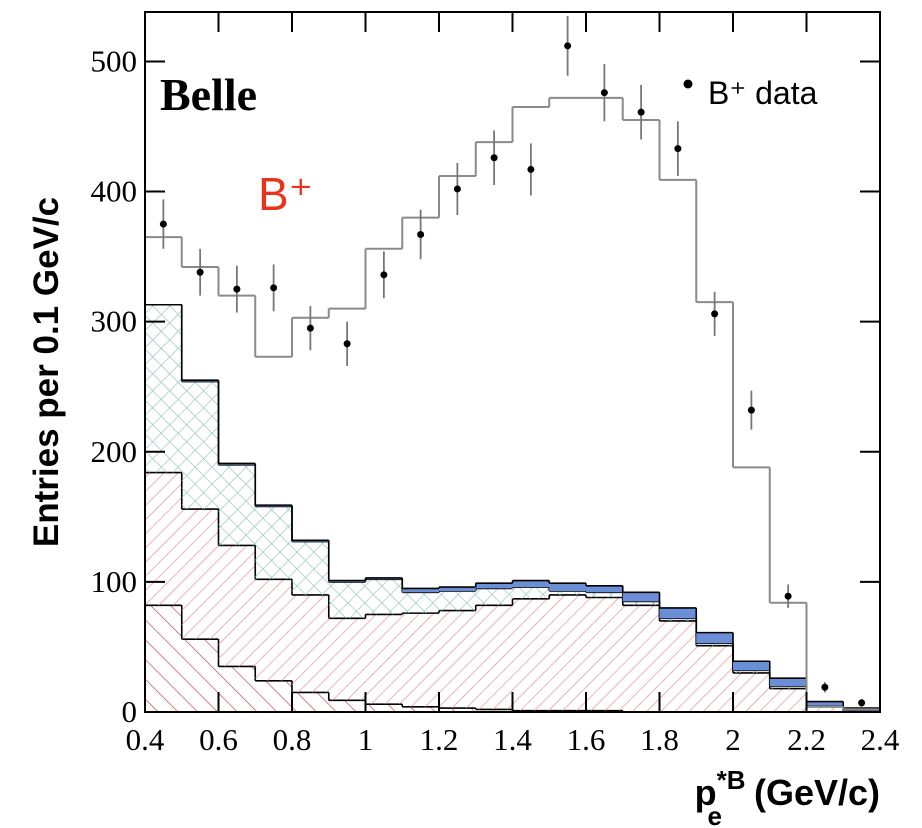 Image resolution: width=922 pixels, height=828 pixels. Describe the element at coordinates (812, 792) in the screenshot. I see `x-label-unit: (GeV/c)` at that location.